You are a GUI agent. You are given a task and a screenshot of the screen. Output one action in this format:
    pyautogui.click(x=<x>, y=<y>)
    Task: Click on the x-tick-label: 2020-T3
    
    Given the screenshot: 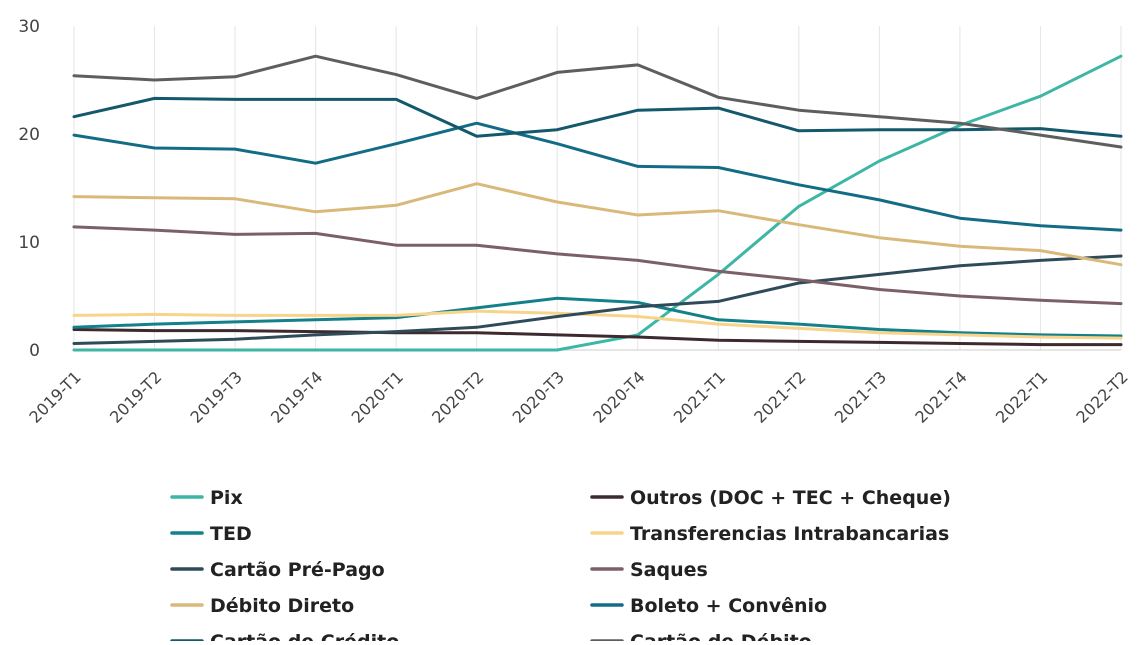 What is the action you would take?
    pyautogui.click(x=538, y=396)
    